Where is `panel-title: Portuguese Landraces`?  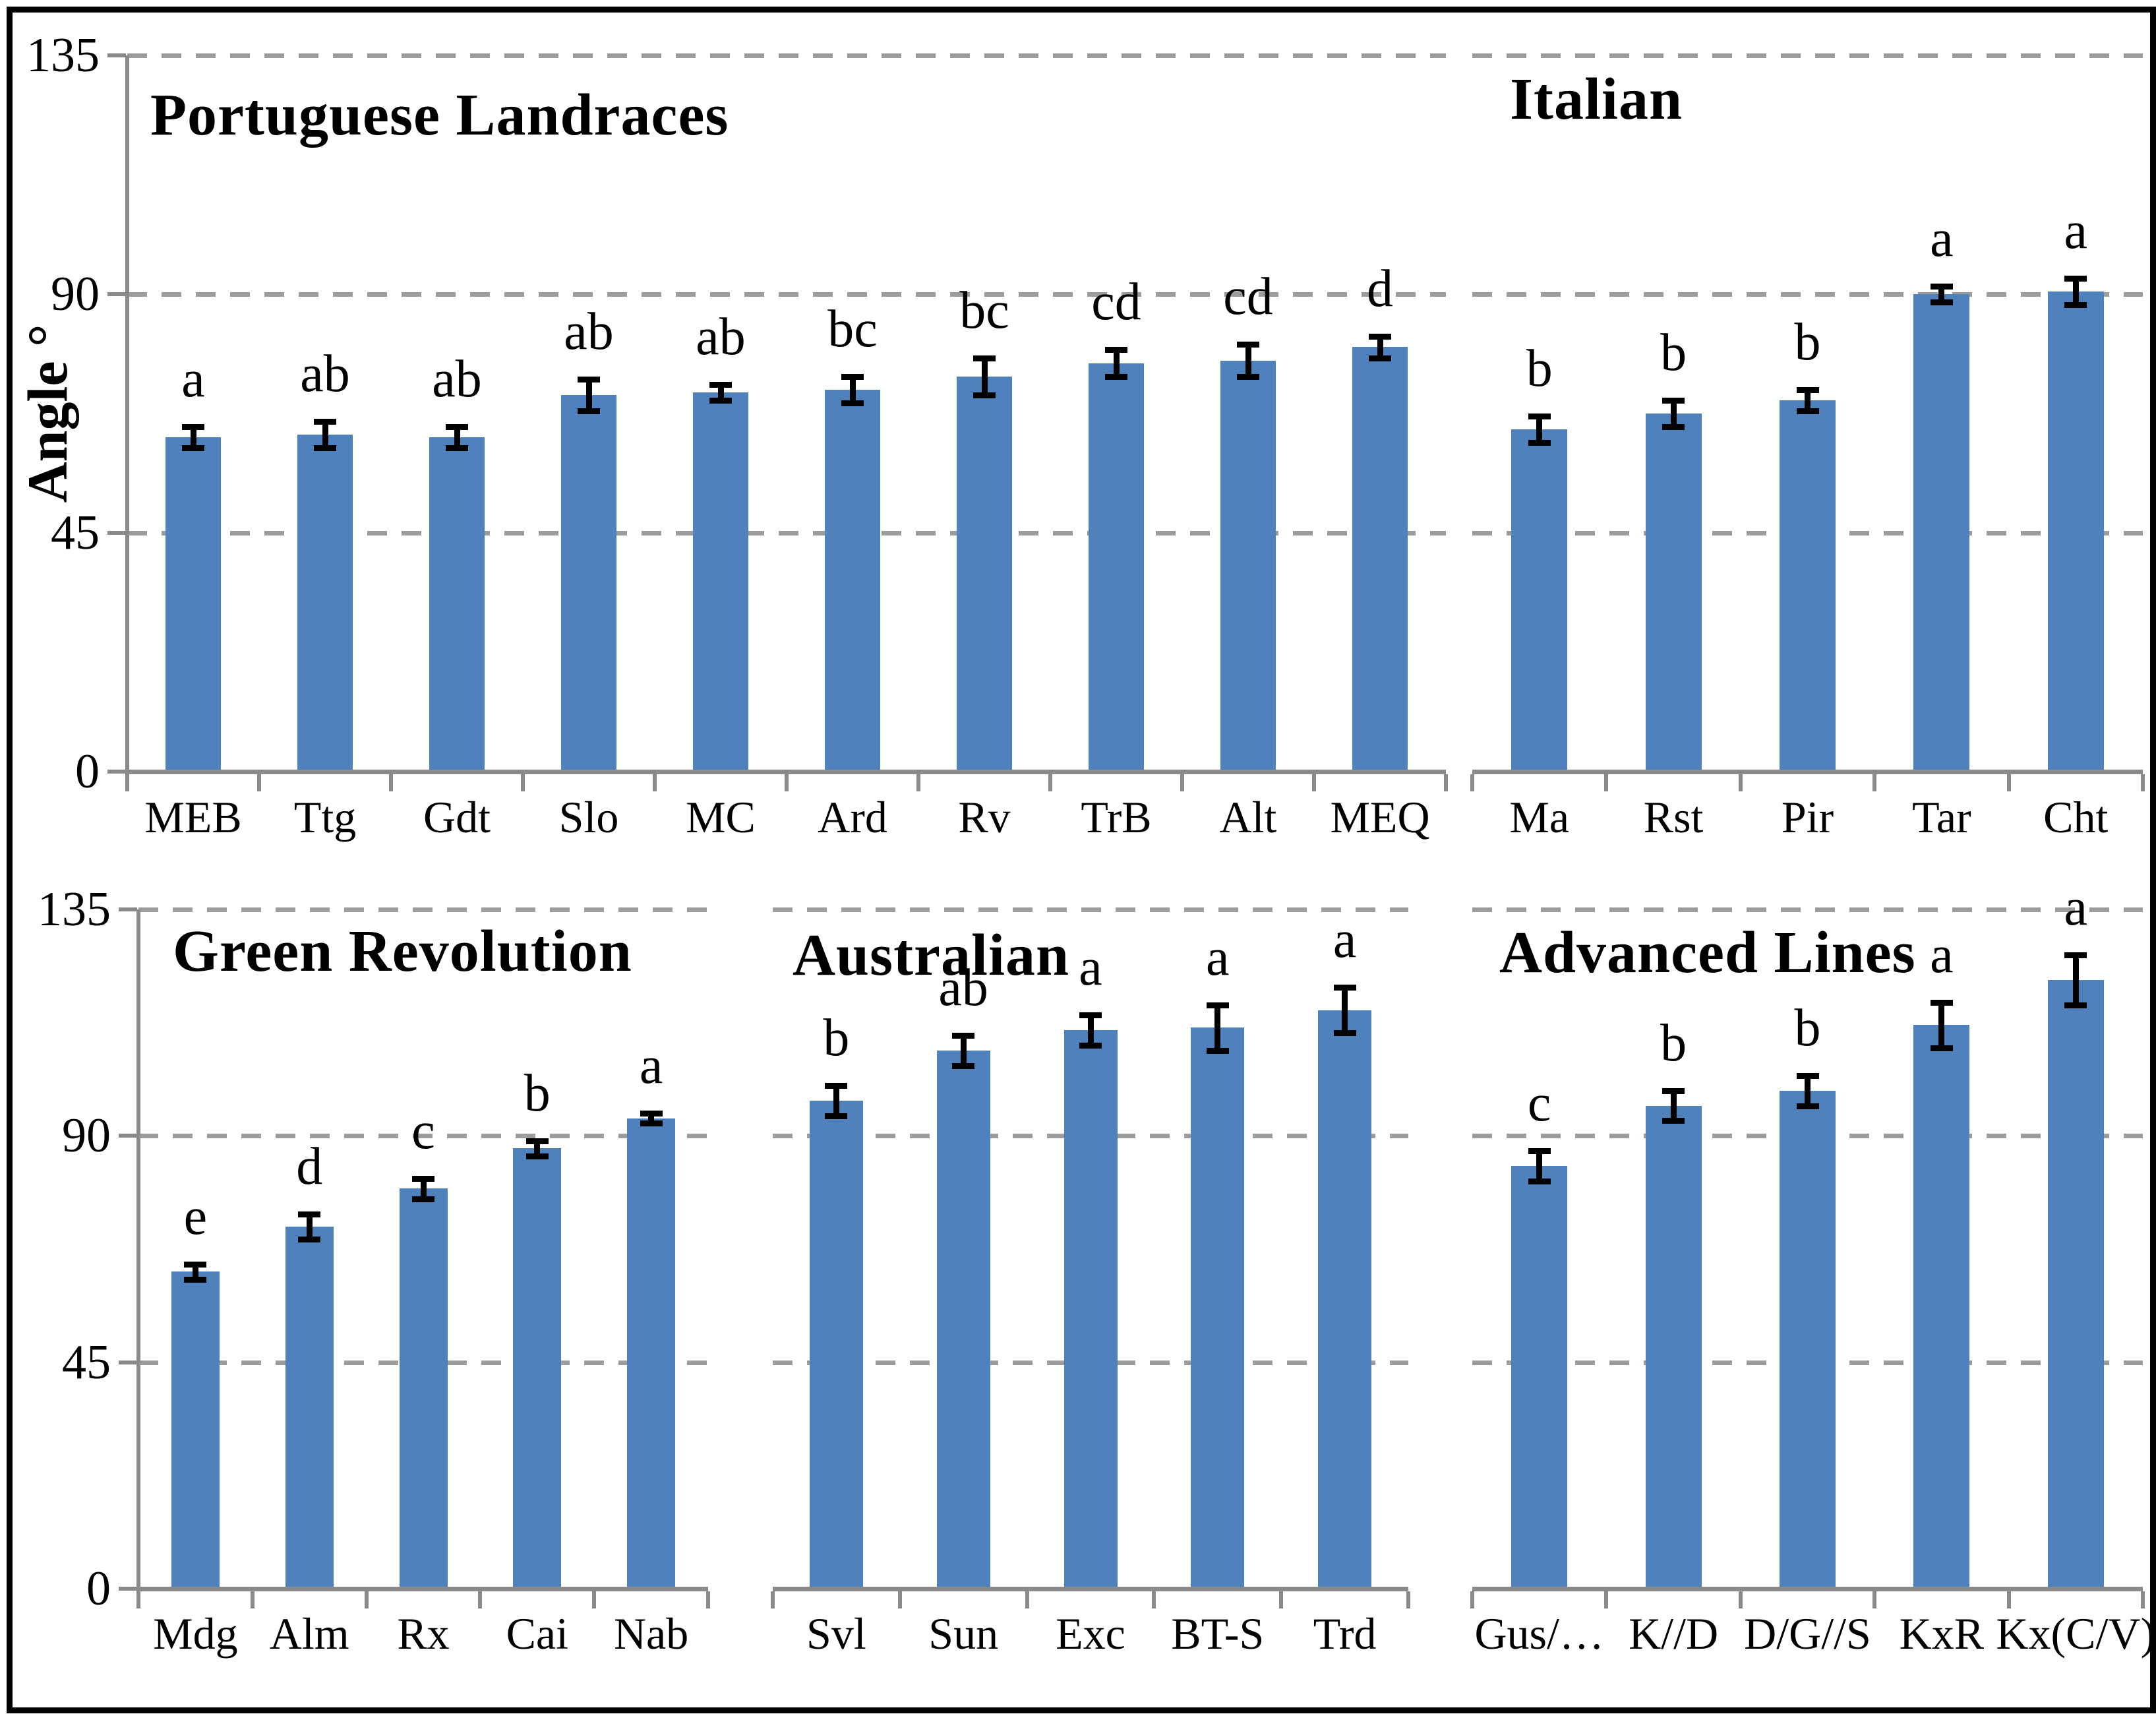 panel-title: Portuguese Landraces is located at coordinates (439, 115).